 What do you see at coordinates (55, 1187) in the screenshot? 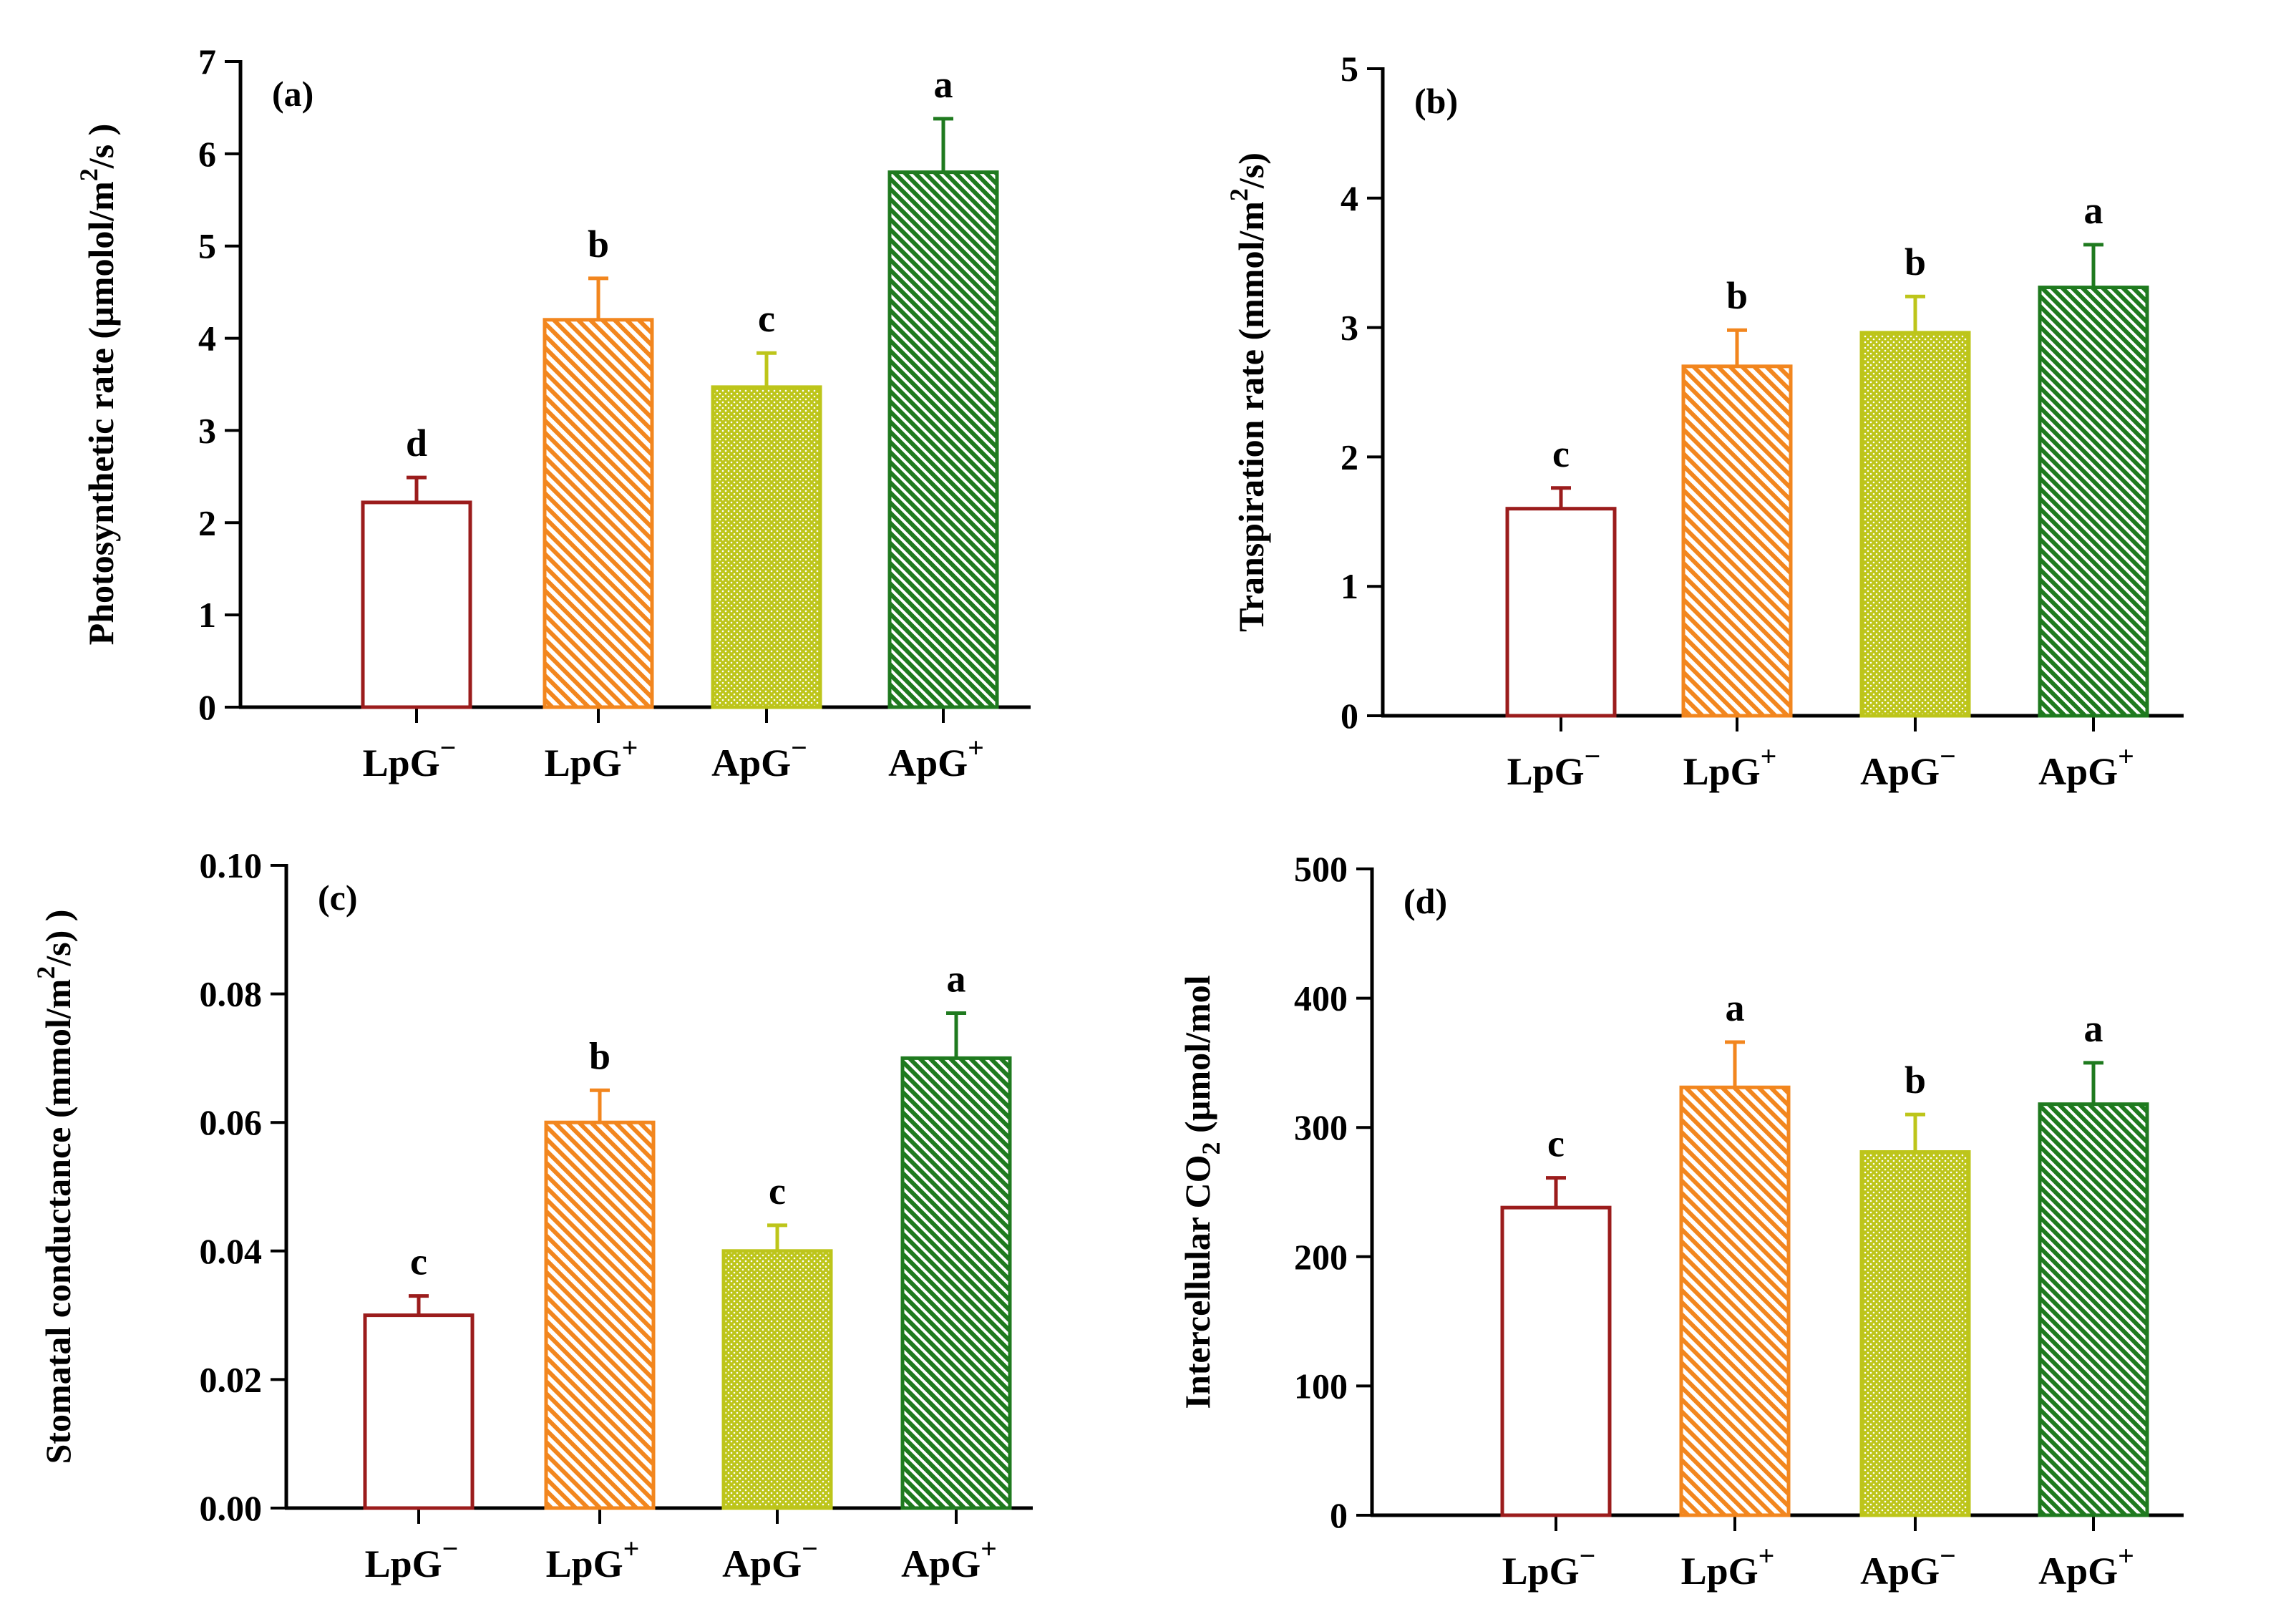
I see `y-axis-title: Stomatal conductance (mmol/m2/s) )` at bounding box center [55, 1187].